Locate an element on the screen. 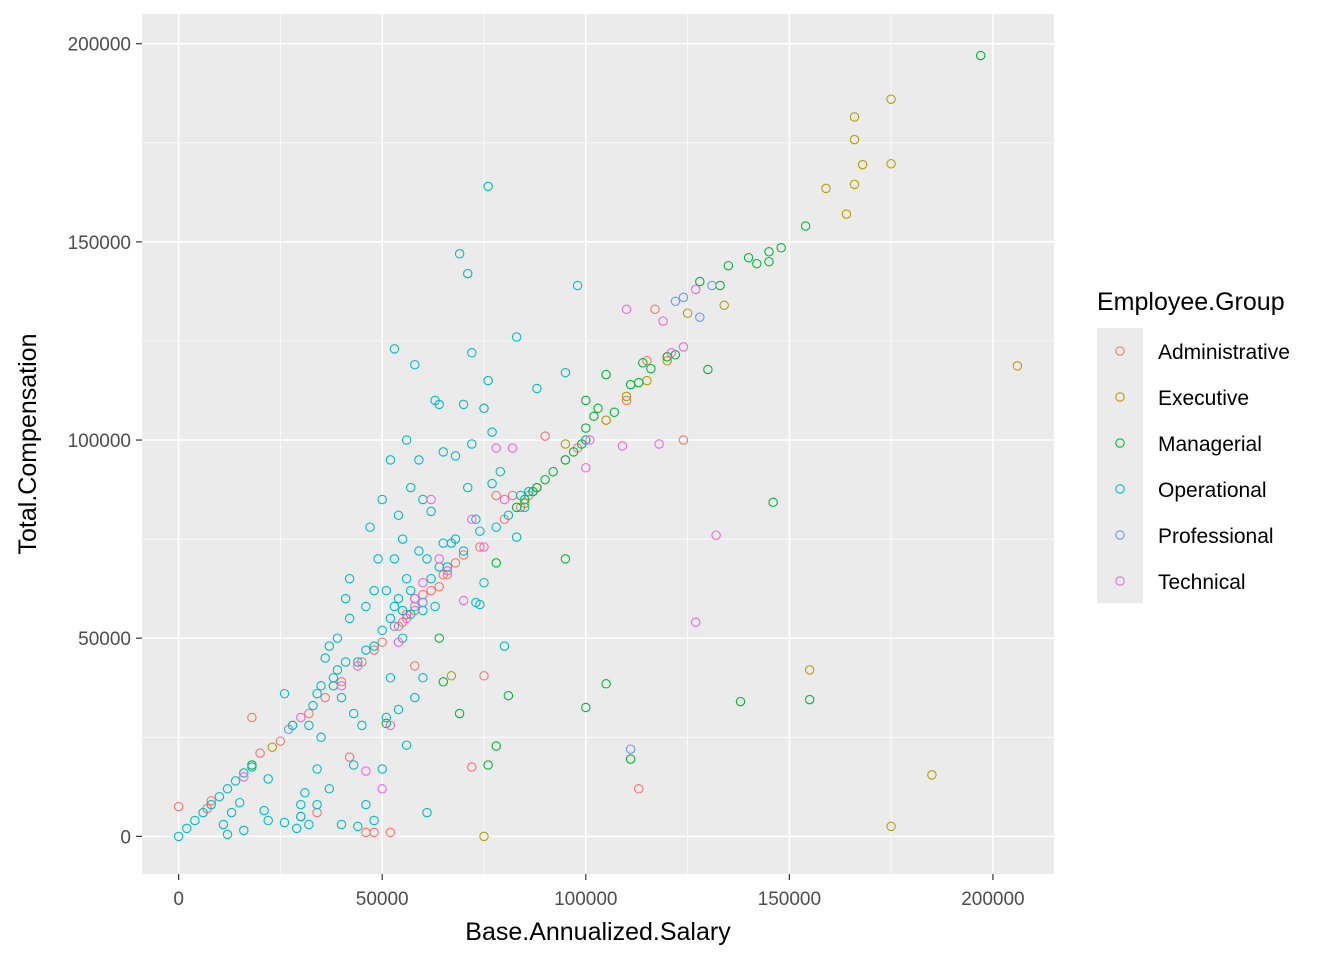 This screenshot has width=1344, height=965. legend-key-background is located at coordinates (1120, 465).